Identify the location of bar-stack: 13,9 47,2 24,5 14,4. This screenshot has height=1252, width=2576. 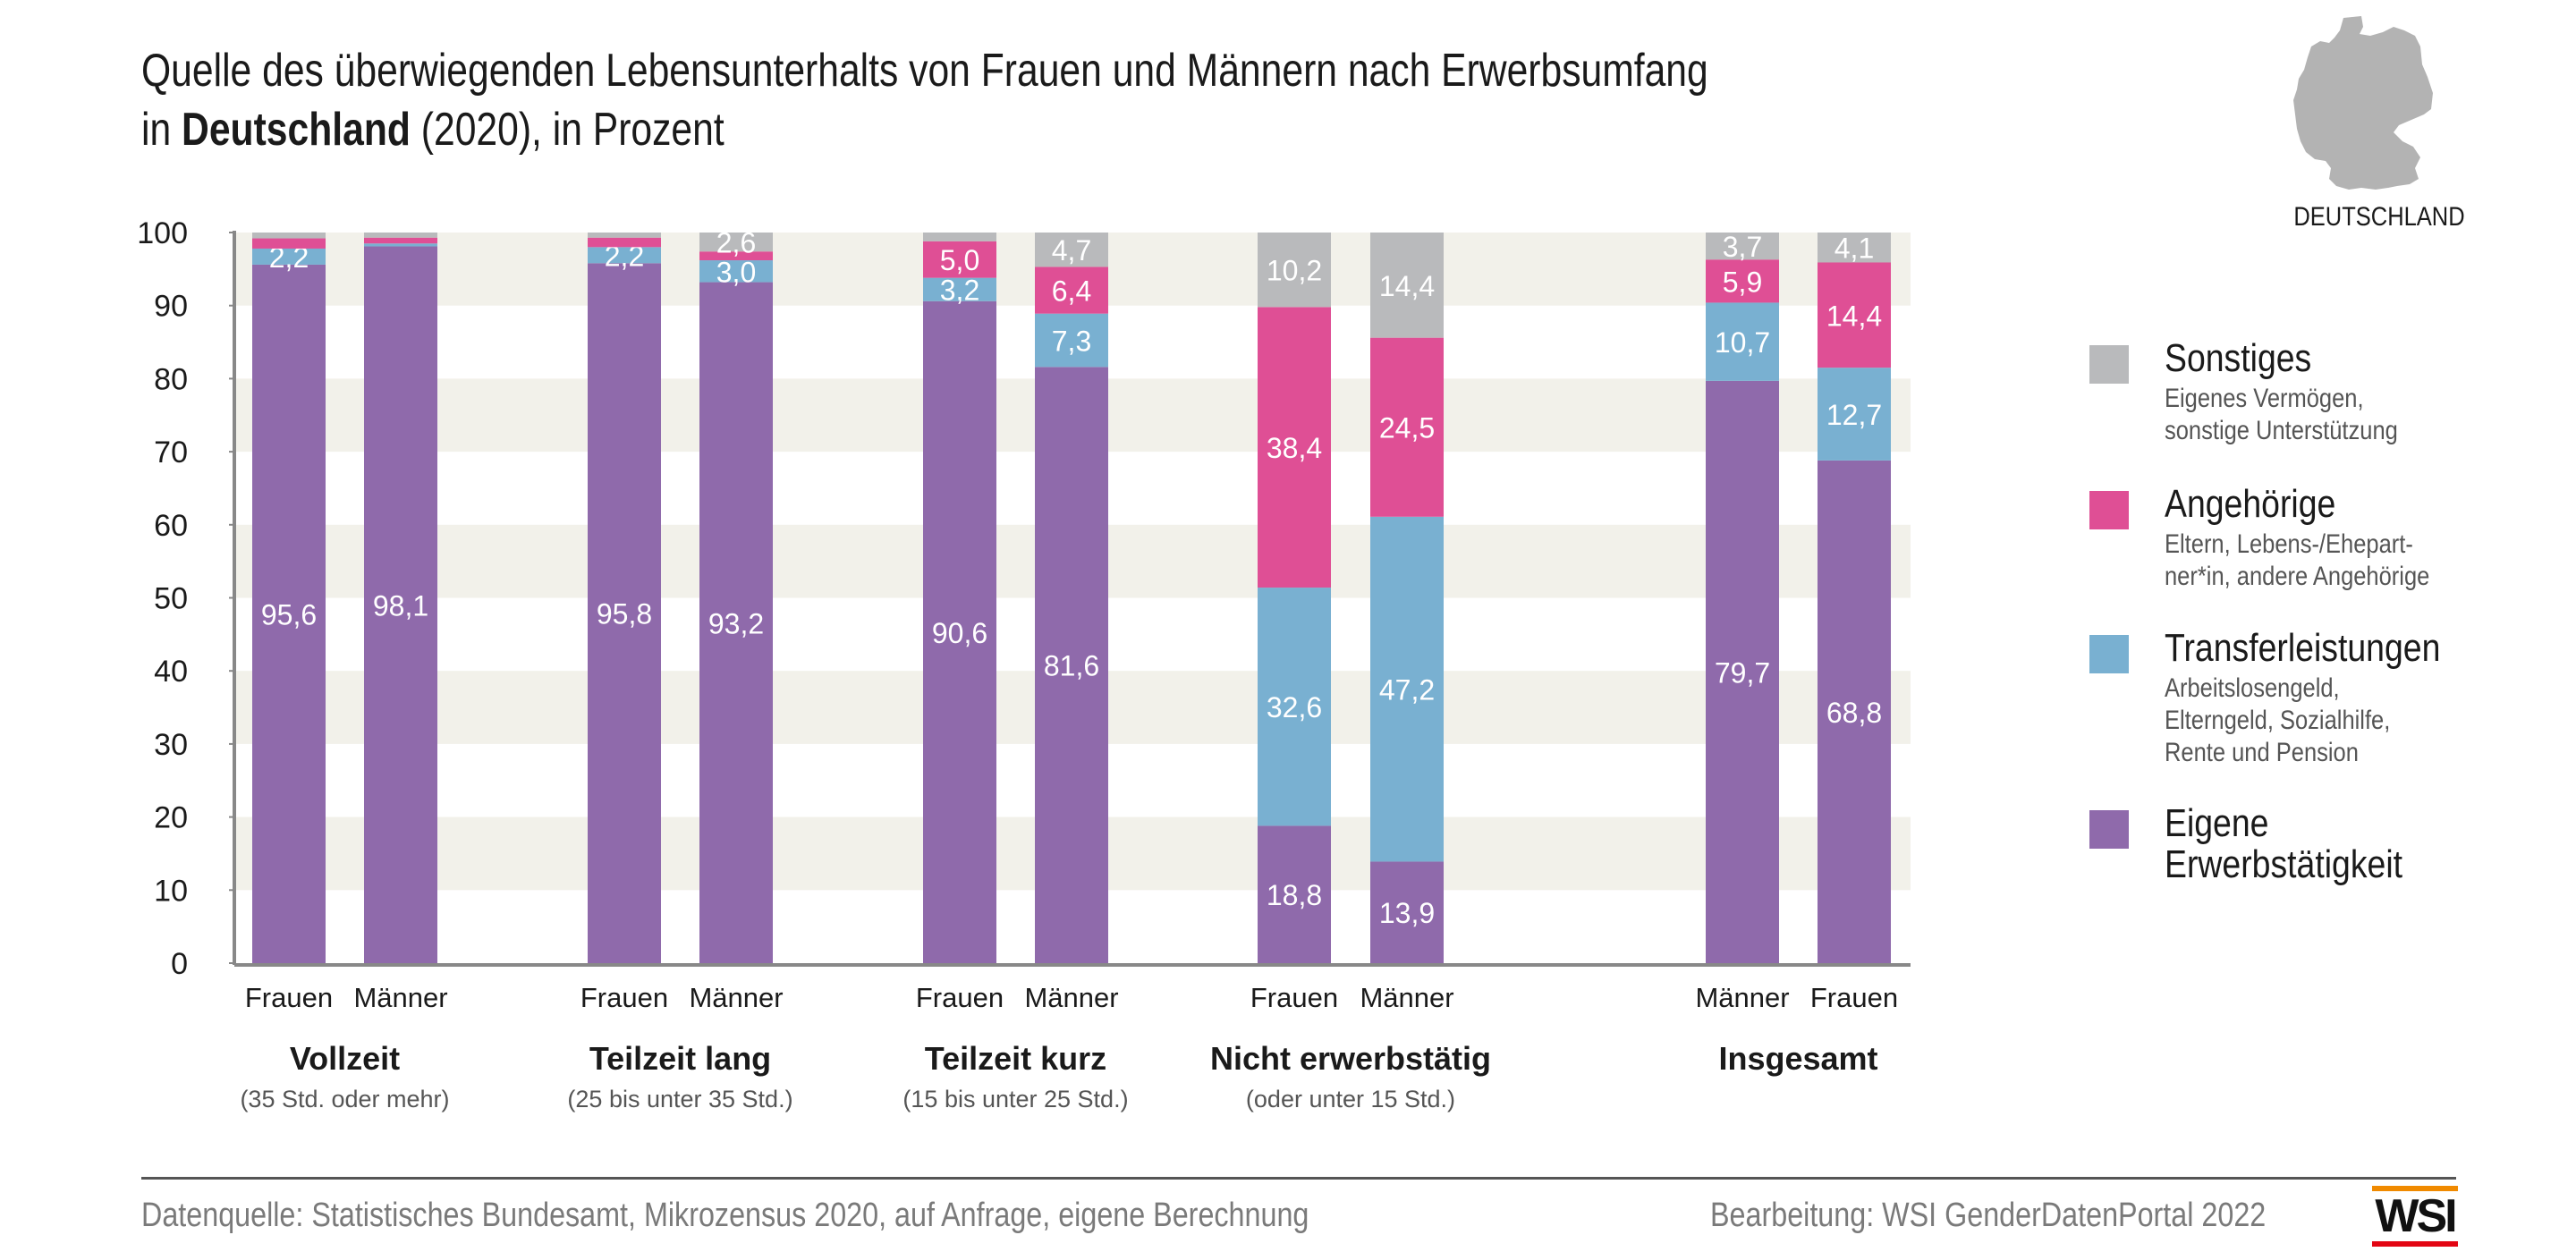
(1407, 598).